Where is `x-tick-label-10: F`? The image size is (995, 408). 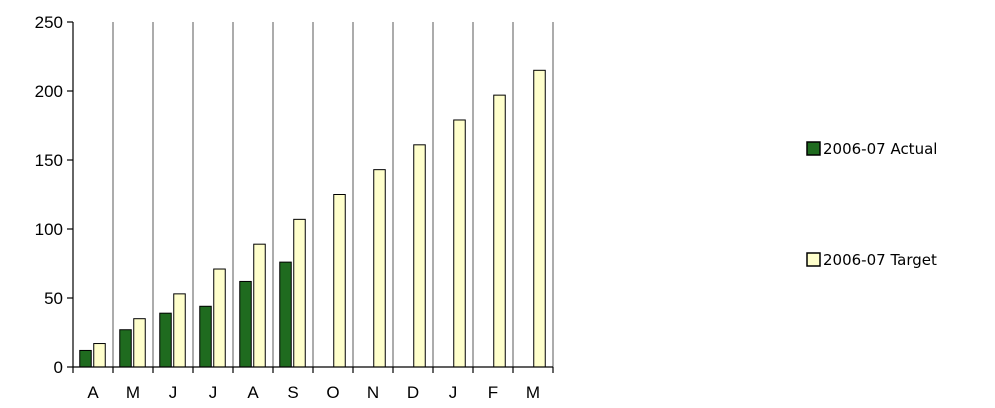 x-tick-label-10: F is located at coordinates (493, 392).